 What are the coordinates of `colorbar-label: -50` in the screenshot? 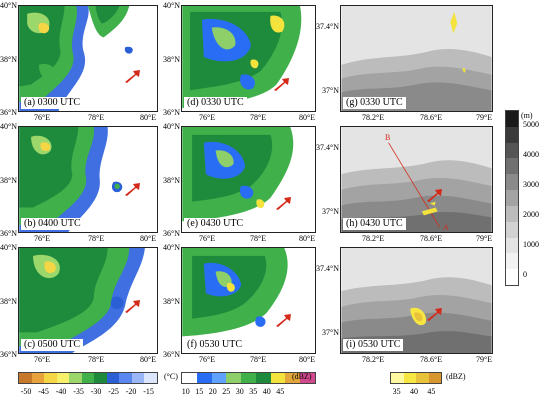 It's located at (26, 391).